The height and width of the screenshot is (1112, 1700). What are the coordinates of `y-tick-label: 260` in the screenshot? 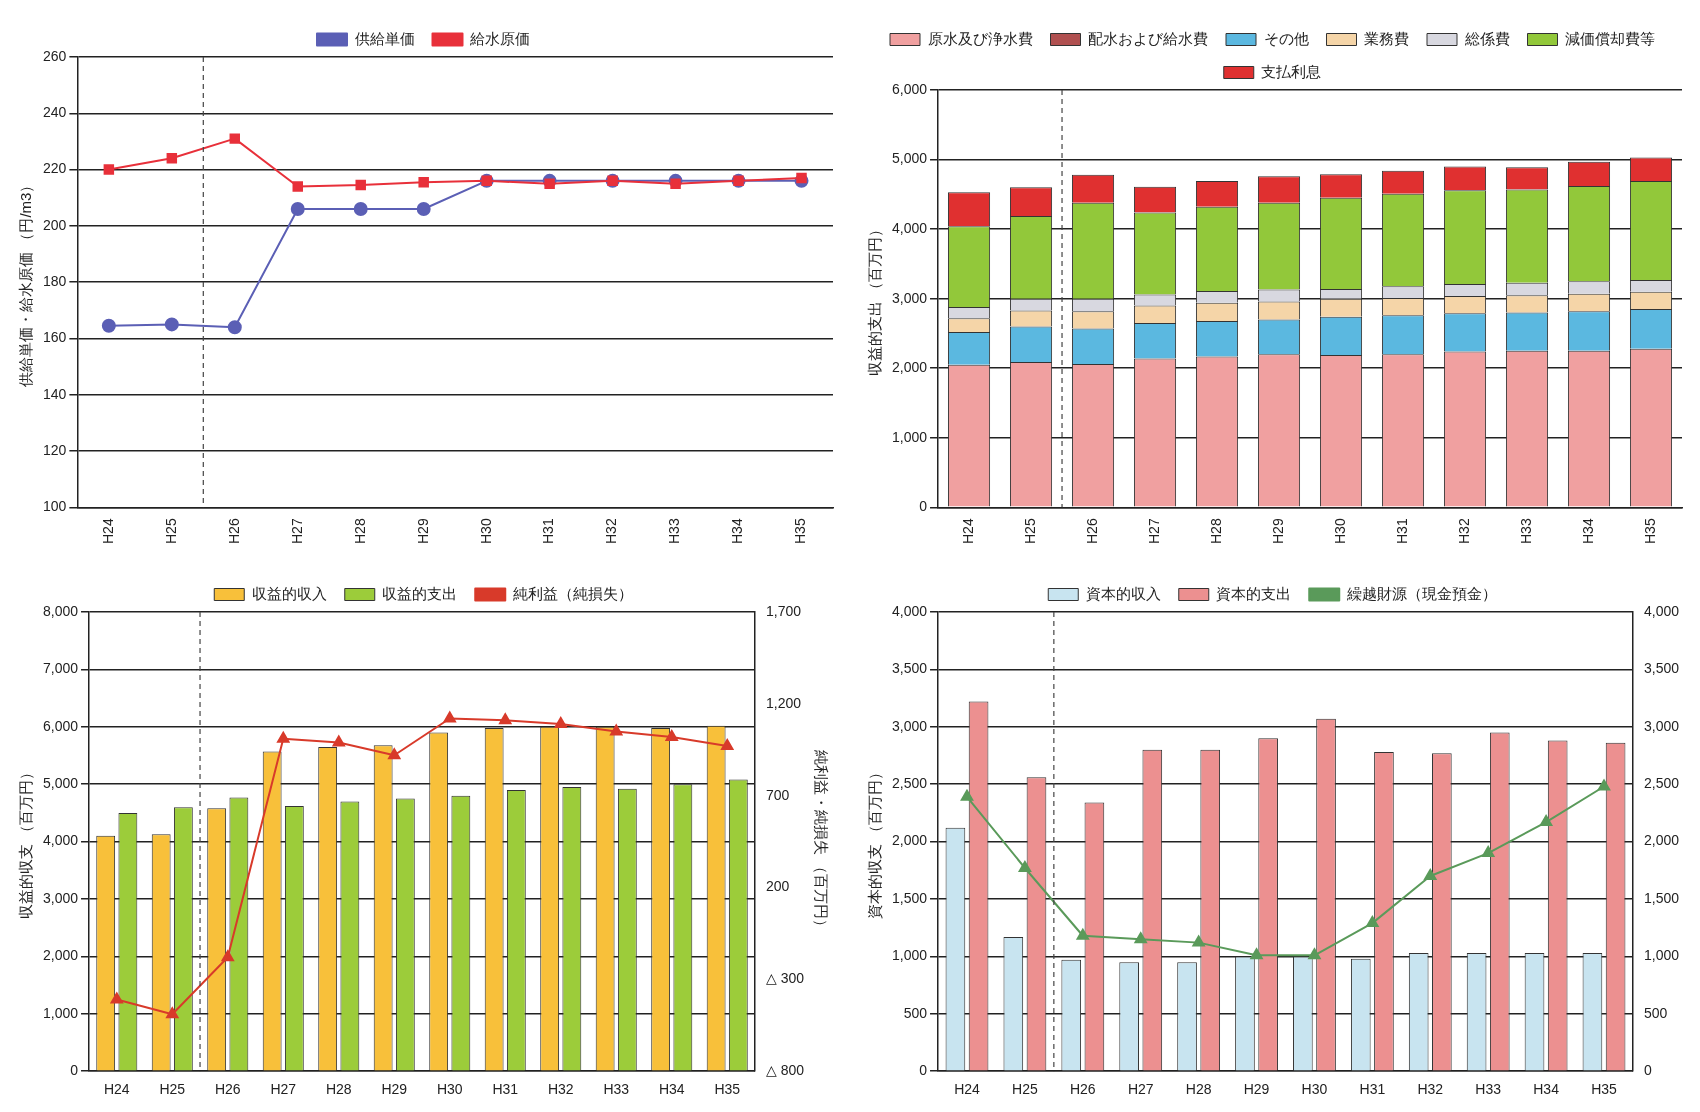 It's located at (55, 55).